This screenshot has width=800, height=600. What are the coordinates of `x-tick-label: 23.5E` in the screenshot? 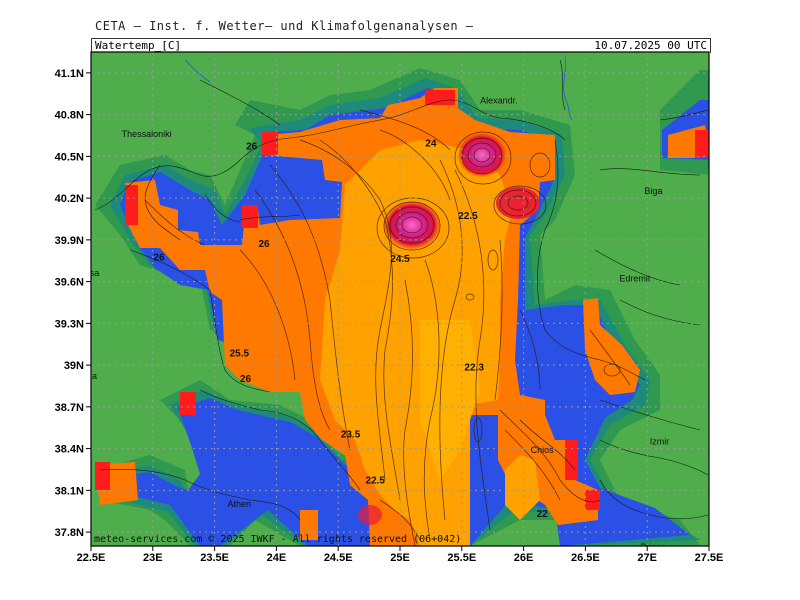 It's located at (214, 558).